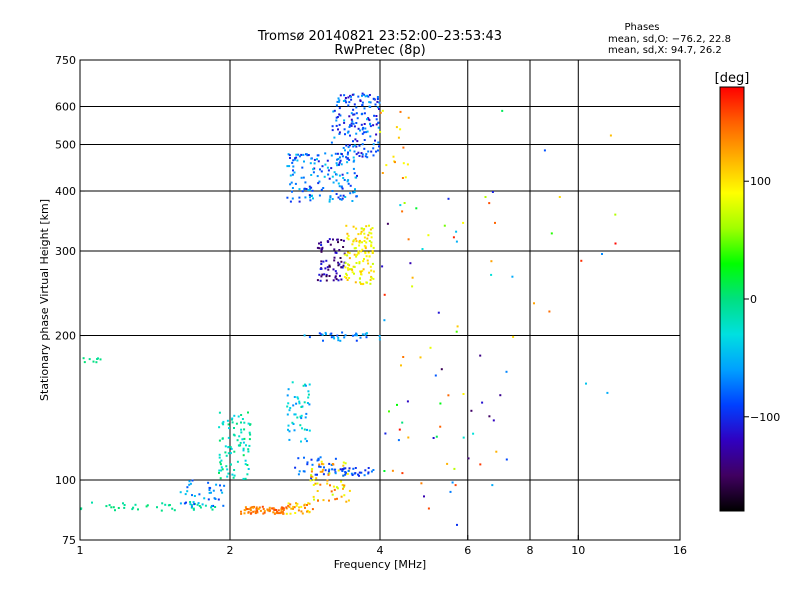  I want to click on x-tick-label: 4, so click(380, 550).